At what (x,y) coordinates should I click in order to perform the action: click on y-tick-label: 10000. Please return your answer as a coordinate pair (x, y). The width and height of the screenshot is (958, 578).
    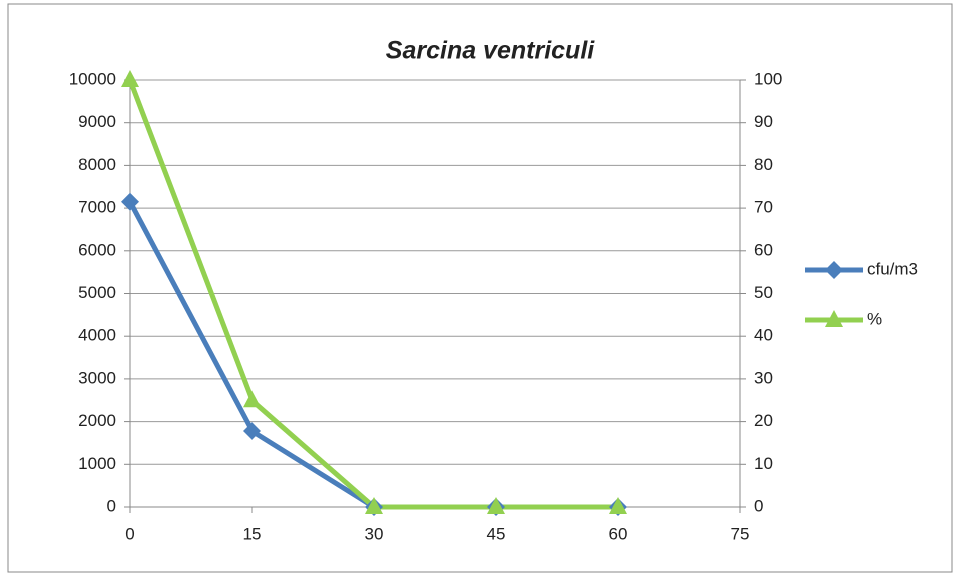
    Looking at the image, I should click on (92, 78).